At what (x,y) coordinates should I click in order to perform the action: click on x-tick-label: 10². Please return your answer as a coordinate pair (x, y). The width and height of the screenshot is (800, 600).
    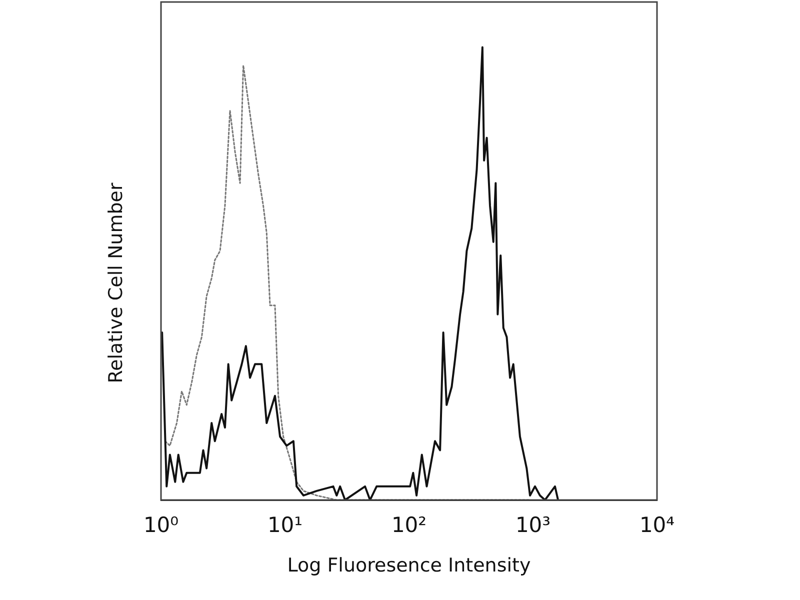
    Looking at the image, I should click on (409, 525).